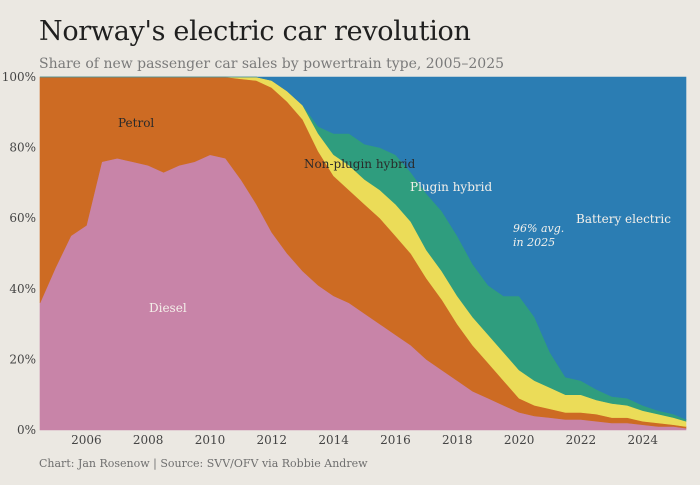 This screenshot has height=485, width=700. Describe the element at coordinates (136, 123) in the screenshot. I see `label-petrol: Petrol` at that location.